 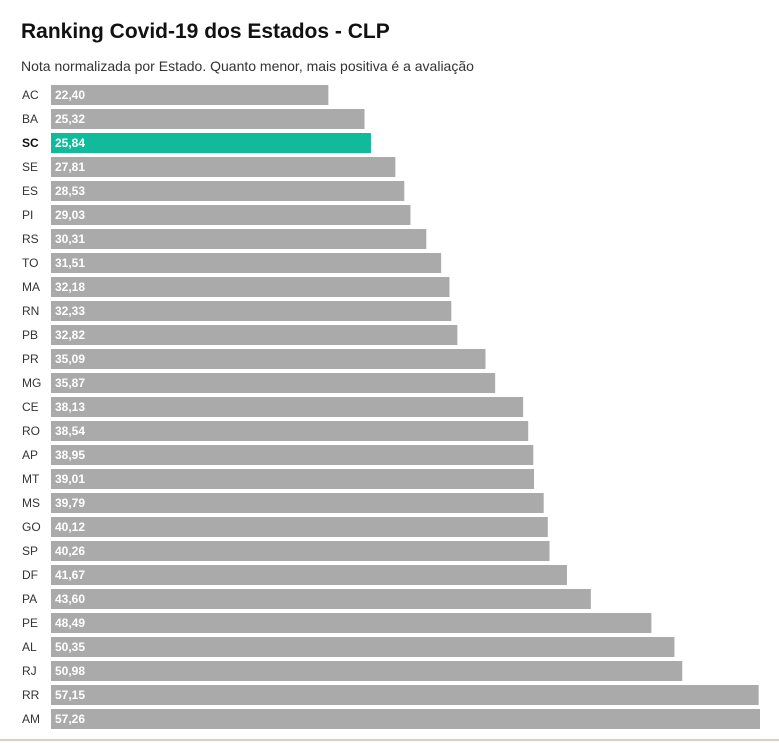 What do you see at coordinates (70, 479) in the screenshot?
I see `value-label-mt: 39,01` at bounding box center [70, 479].